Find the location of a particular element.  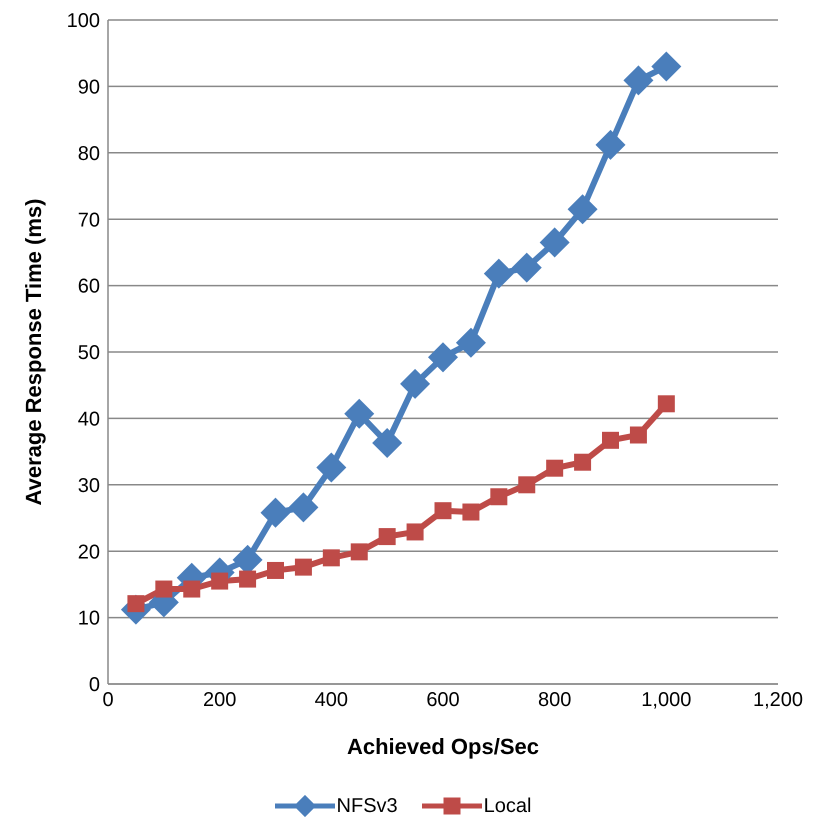

x-tick-label: 1,000 is located at coordinates (666, 700).